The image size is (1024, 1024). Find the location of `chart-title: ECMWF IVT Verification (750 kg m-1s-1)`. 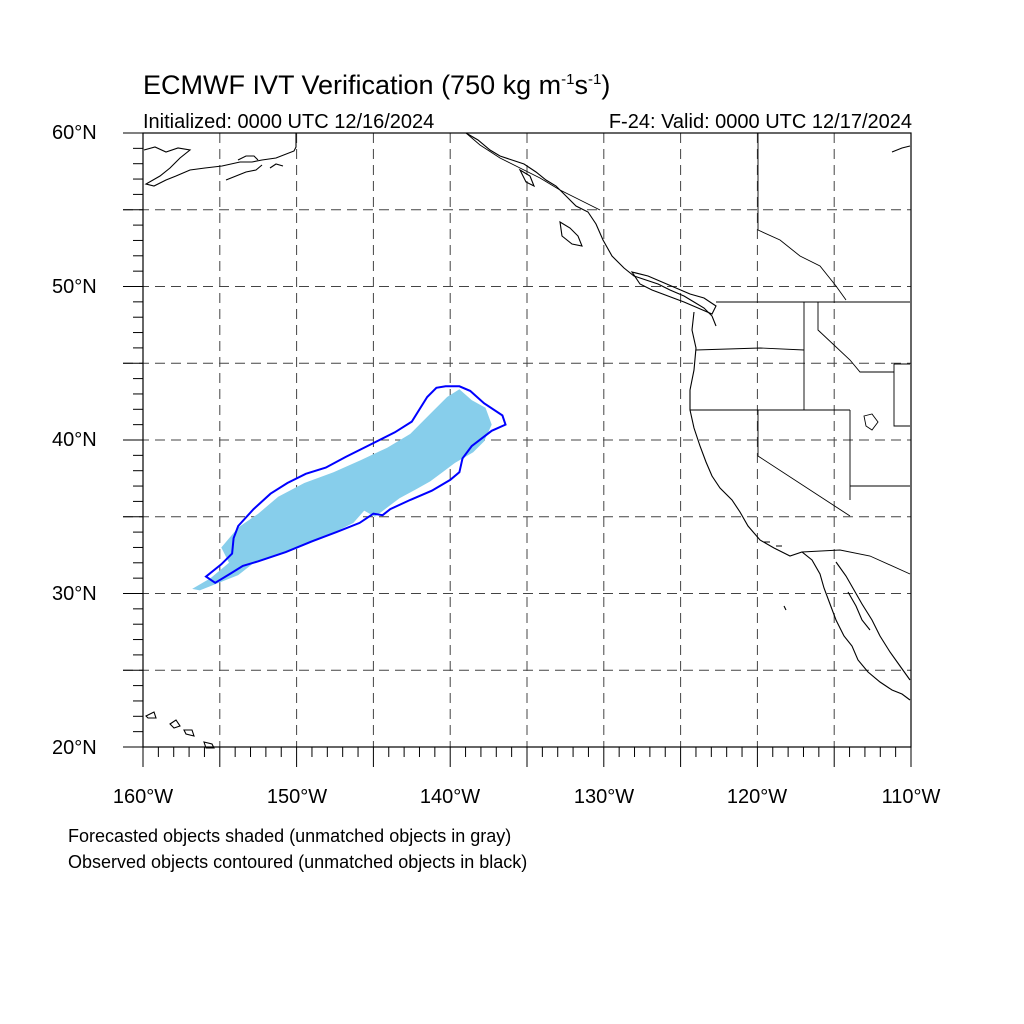

chart-title: ECMWF IVT Verification (750 kg m-1s-1) is located at coordinates (376, 85).